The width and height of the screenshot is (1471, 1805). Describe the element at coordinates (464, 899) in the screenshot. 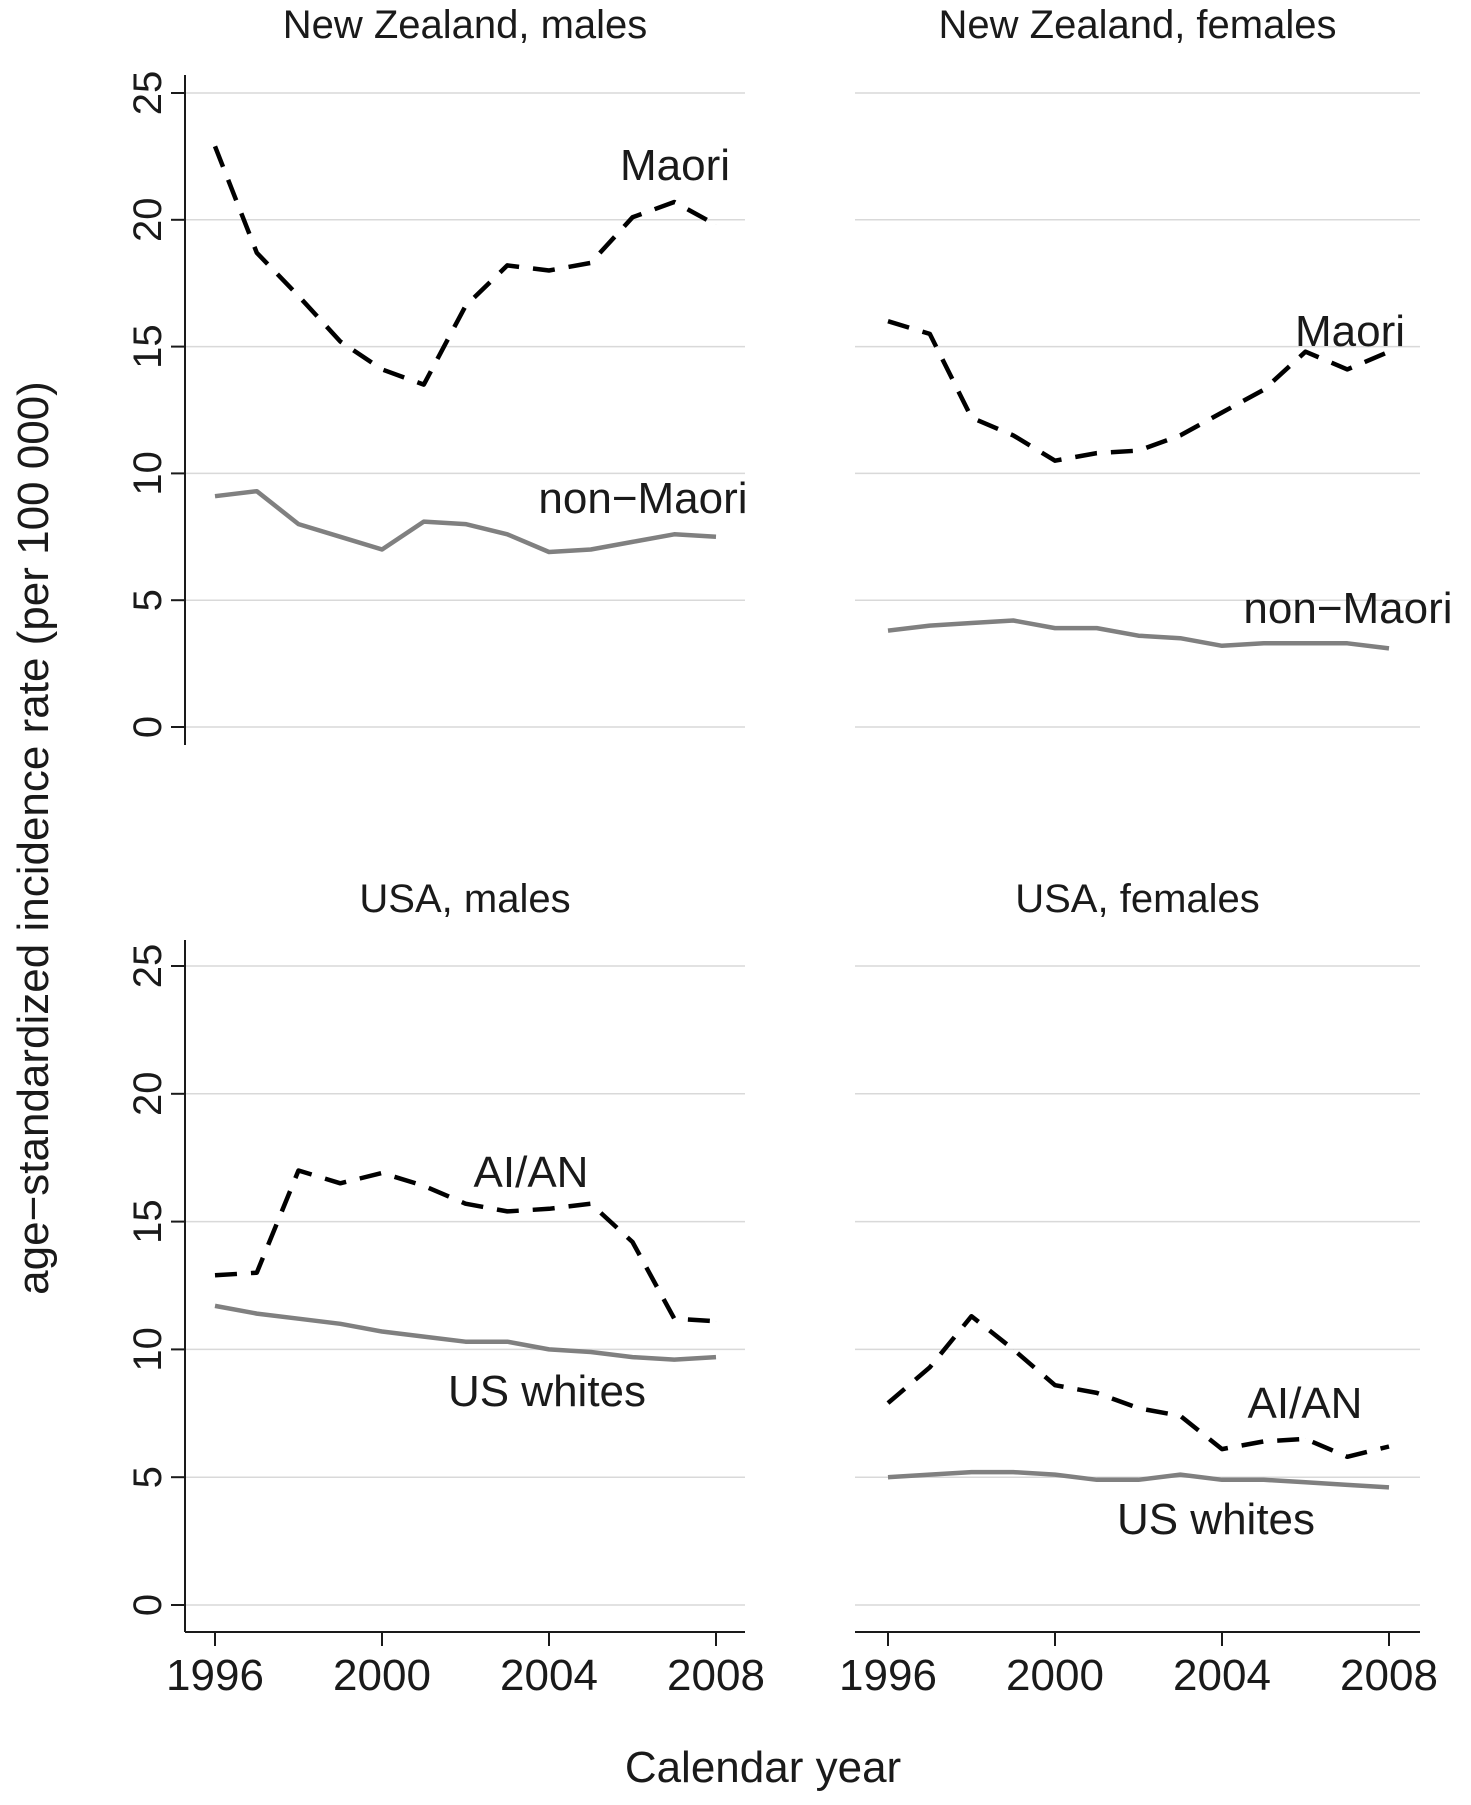

I see `panel-title: USA, males` at that location.